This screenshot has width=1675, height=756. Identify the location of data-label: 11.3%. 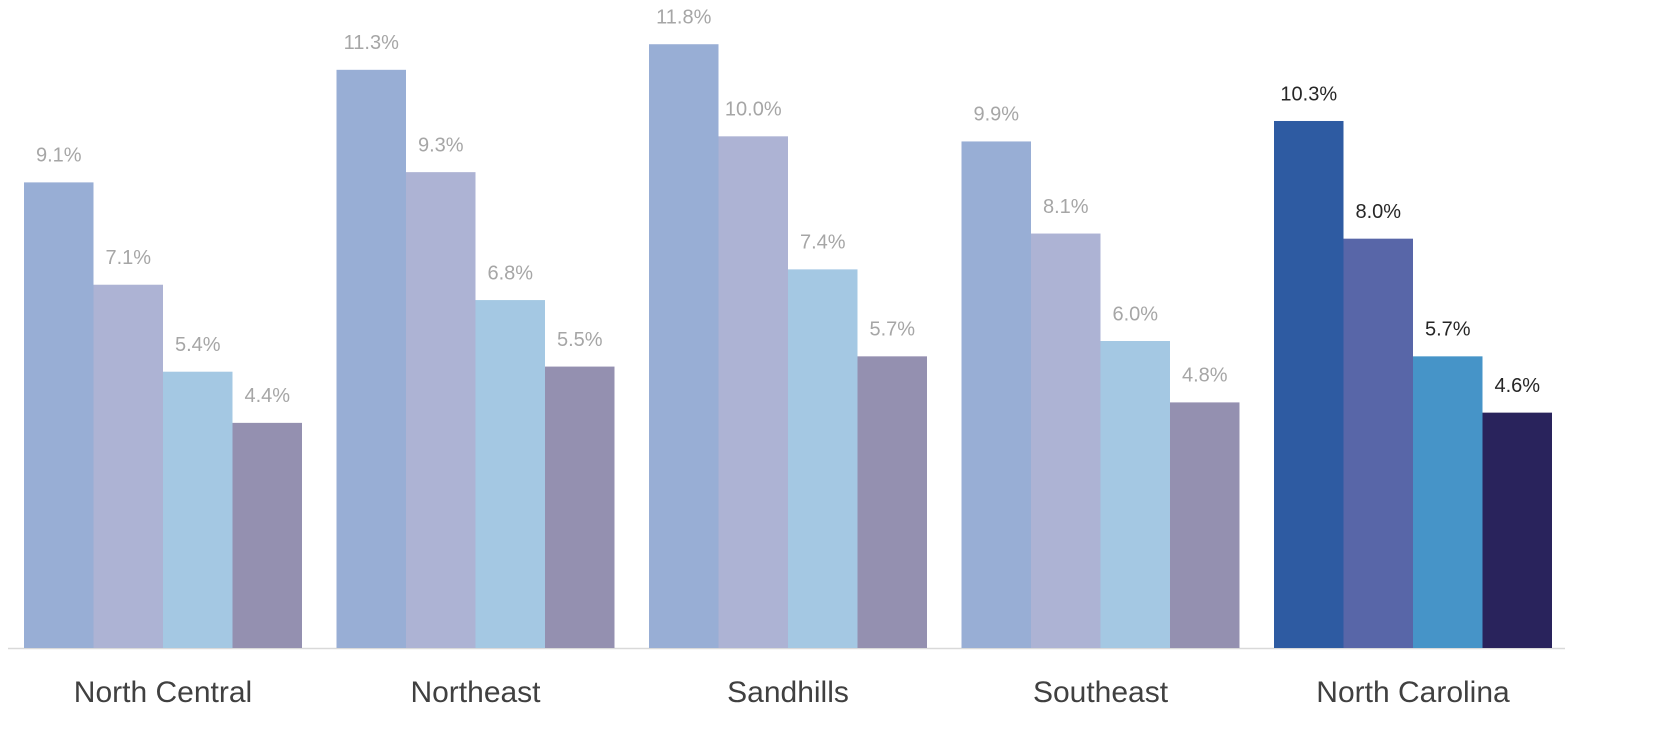
(371, 43).